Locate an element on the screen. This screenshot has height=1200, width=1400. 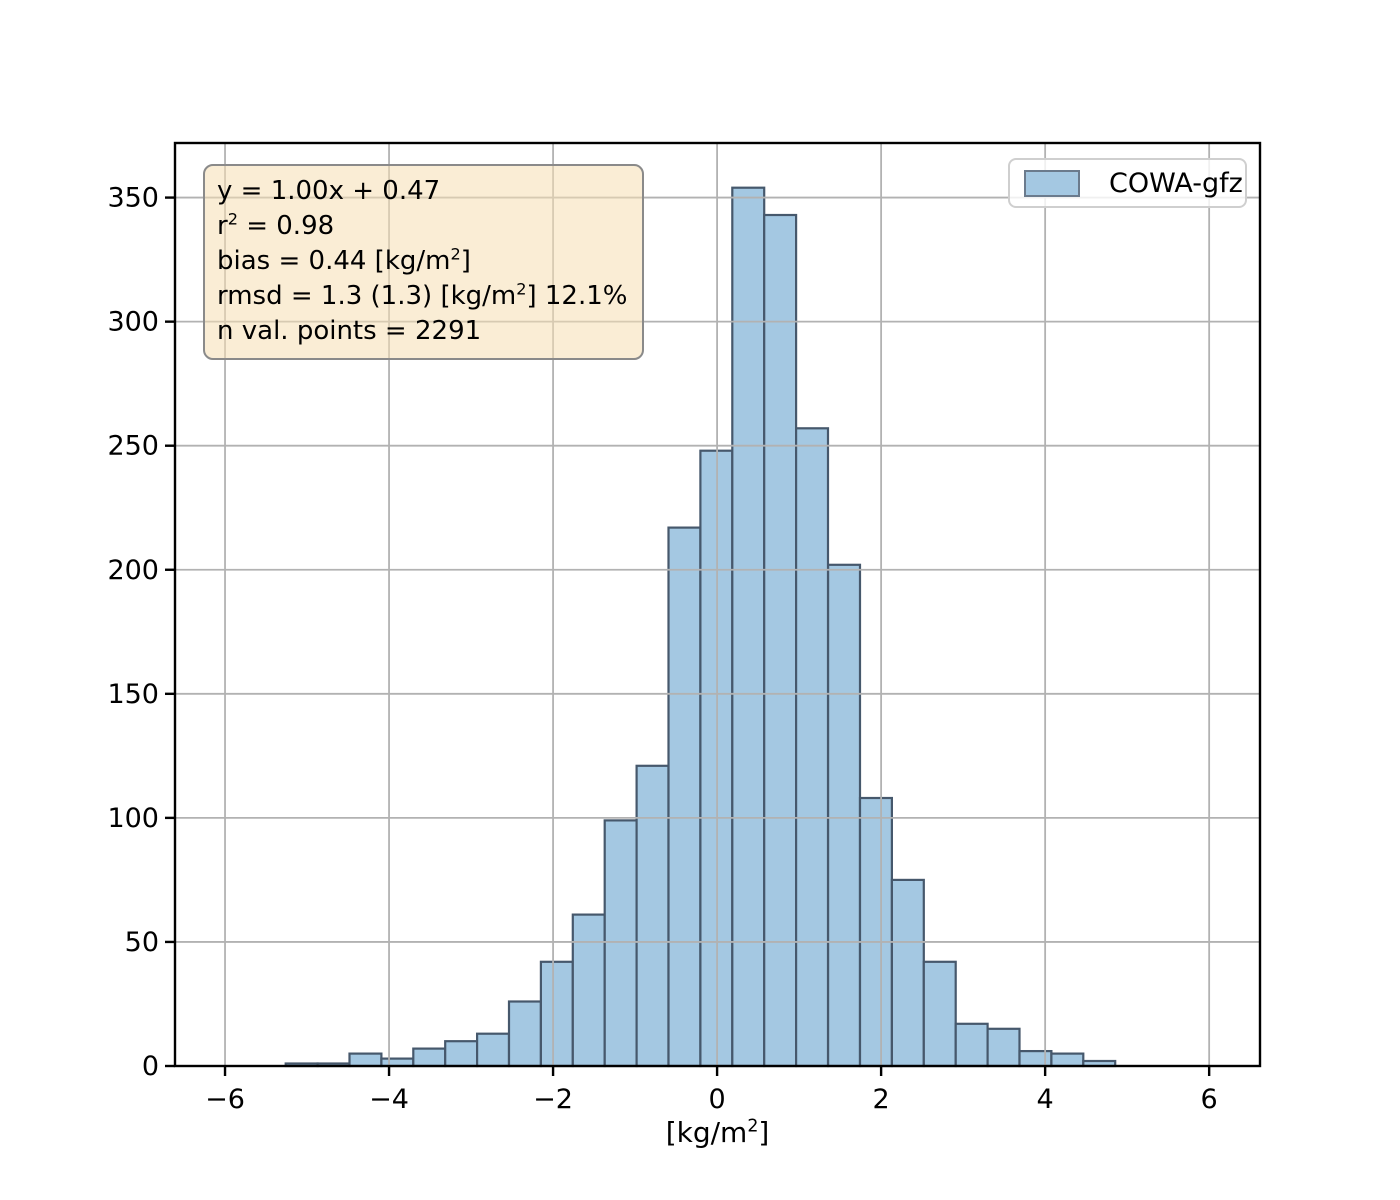
stats-line: rmsd = 1.3 (1.3) [kg/m2] 12.1% is located at coordinates (422, 295).